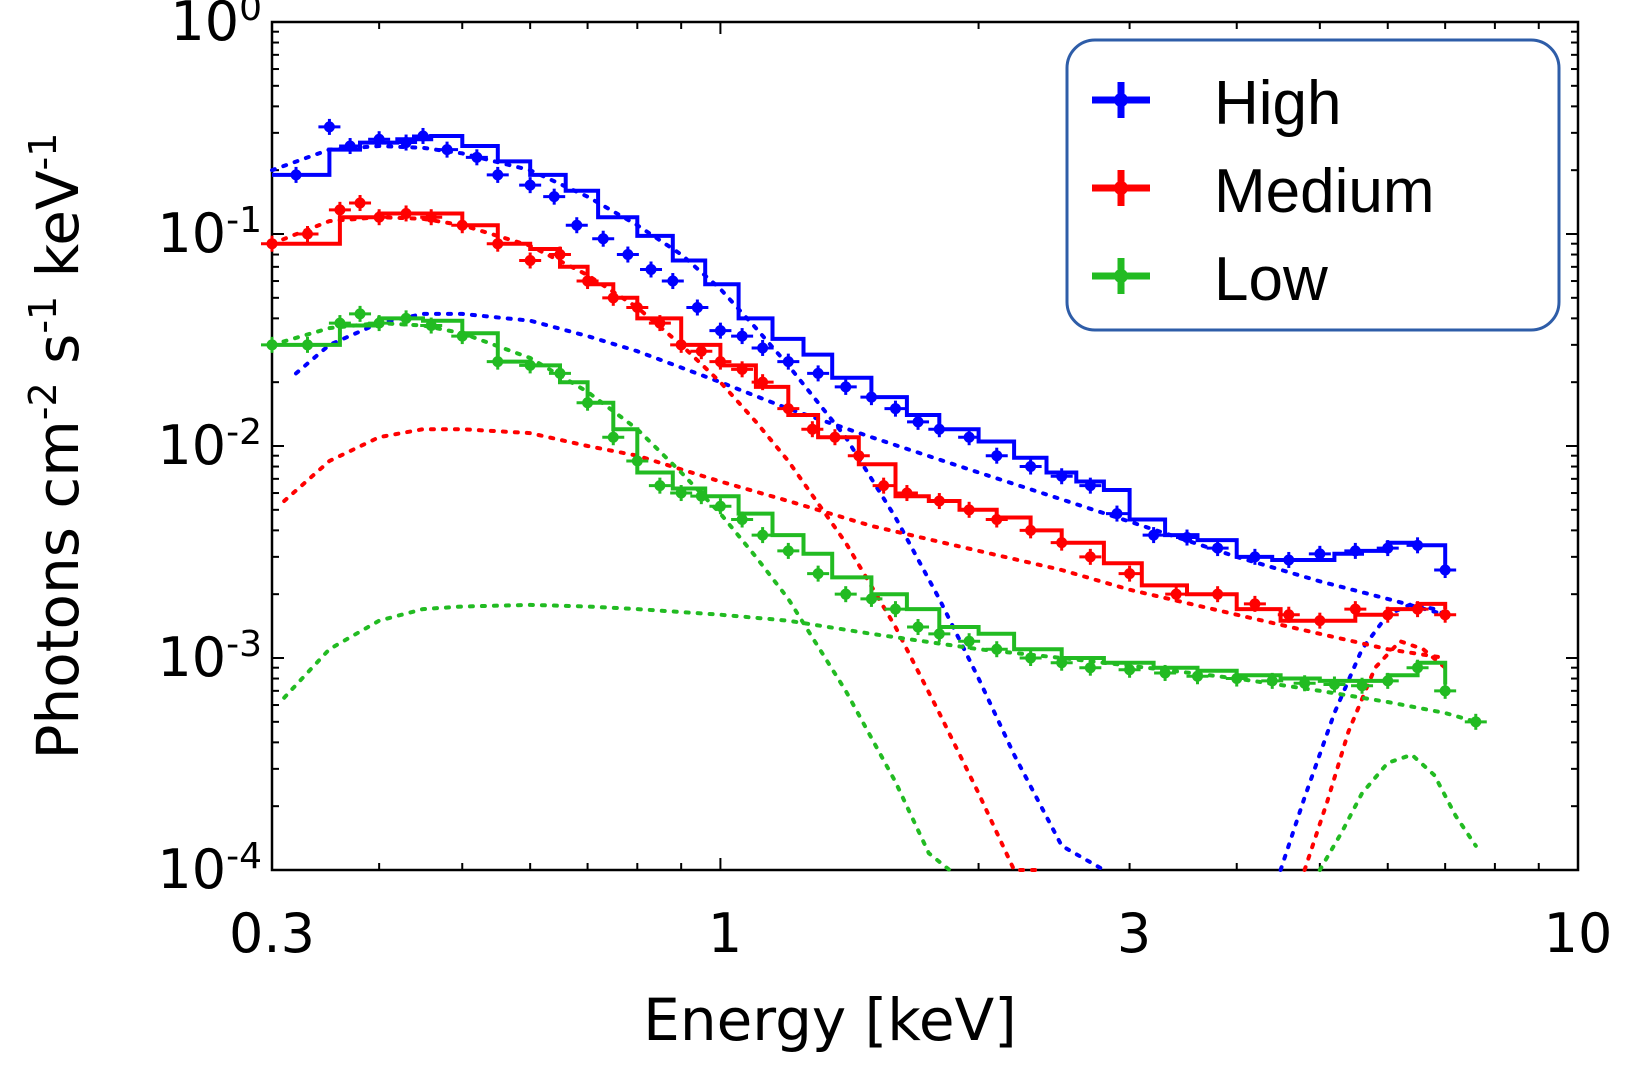 Image resolution: width=1652 pixels, height=1082 pixels. I want to click on legend-marker-low, so click(1121, 276).